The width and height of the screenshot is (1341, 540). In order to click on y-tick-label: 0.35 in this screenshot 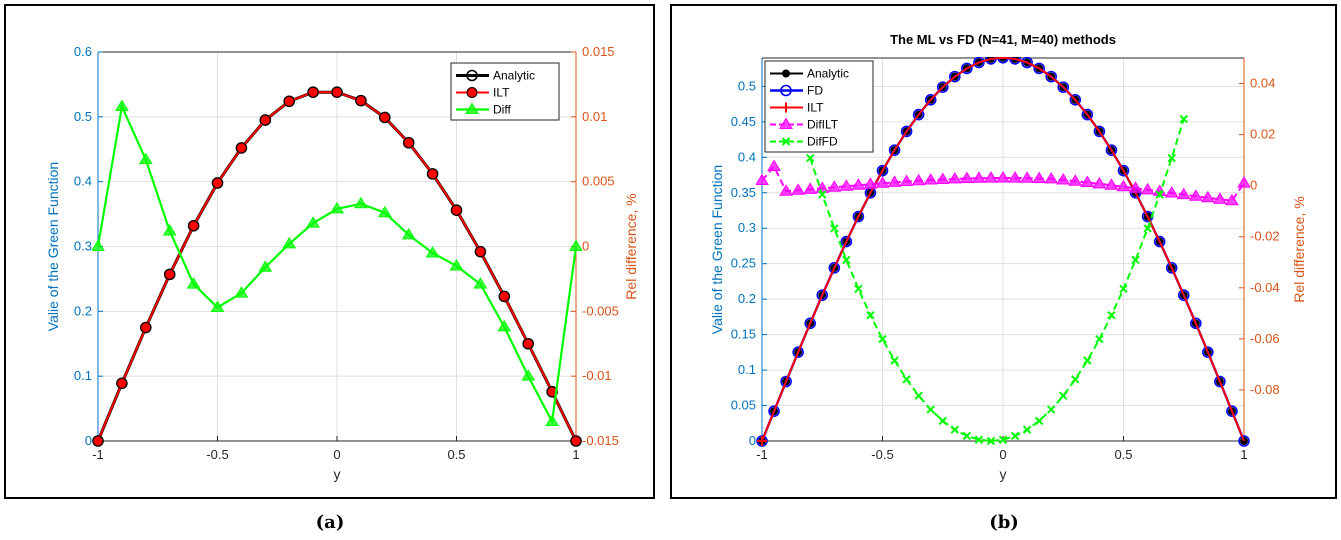, I will do `click(743, 192)`.